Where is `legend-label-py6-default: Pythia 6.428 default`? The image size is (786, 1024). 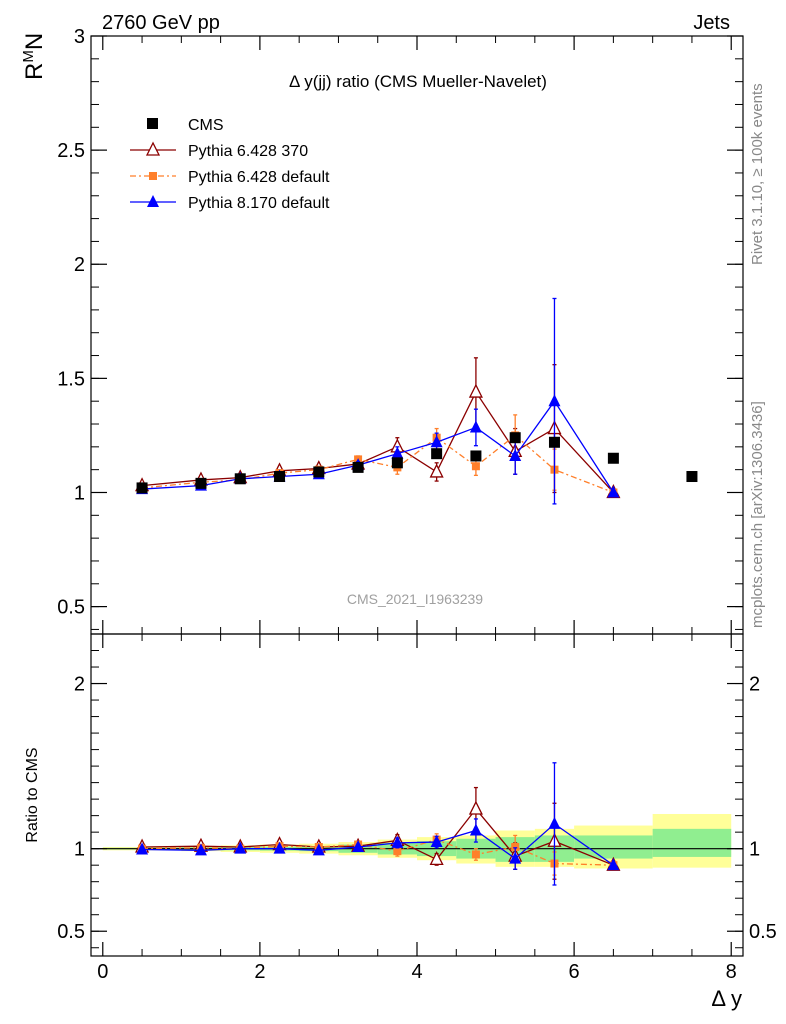
legend-label-py6-default: Pythia 6.428 default is located at coordinates (259, 177).